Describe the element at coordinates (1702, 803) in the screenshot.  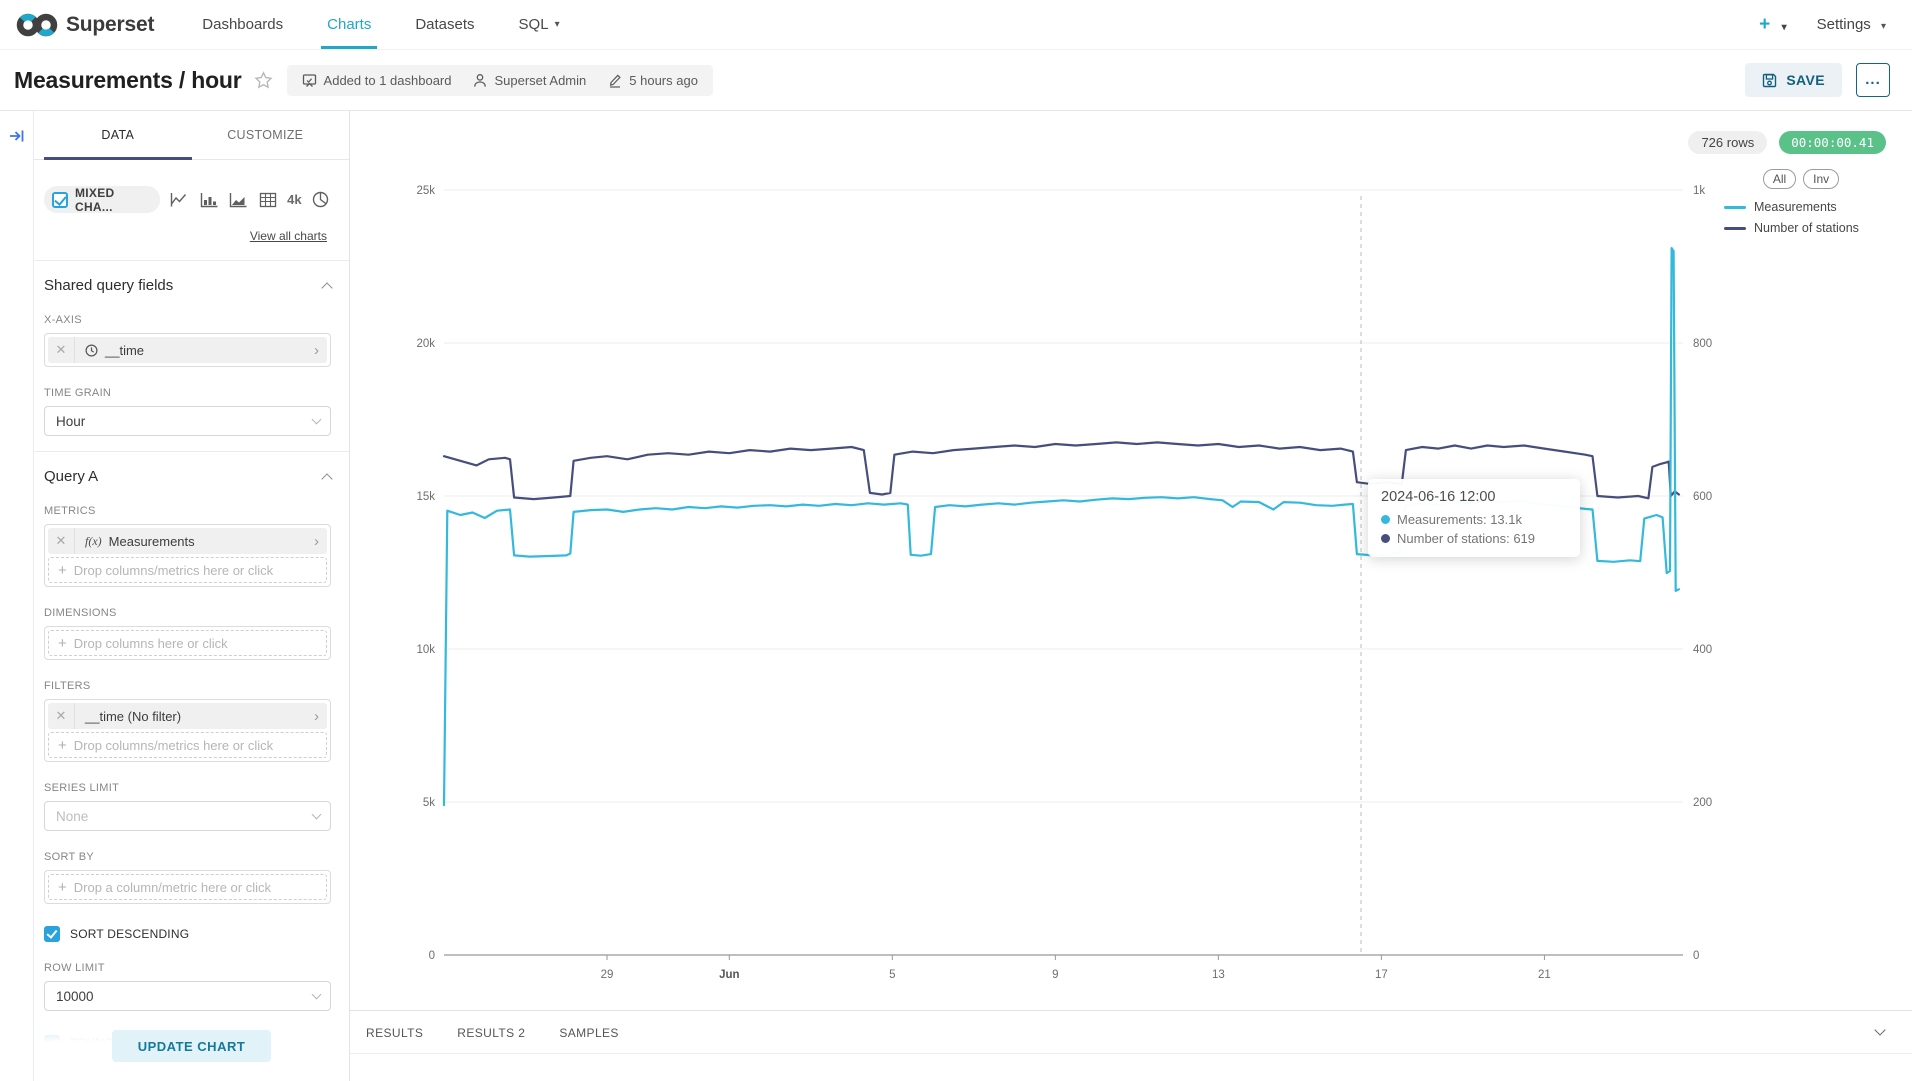
I see `svg-text: 200` at that location.